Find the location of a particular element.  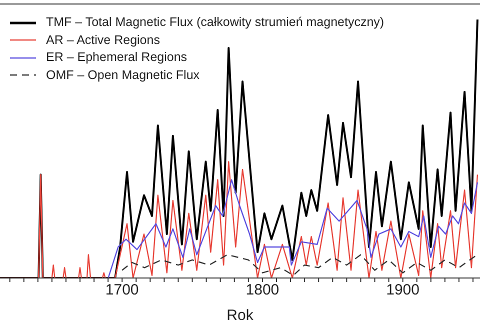

x-tick-label: 1900 is located at coordinates (403, 290).